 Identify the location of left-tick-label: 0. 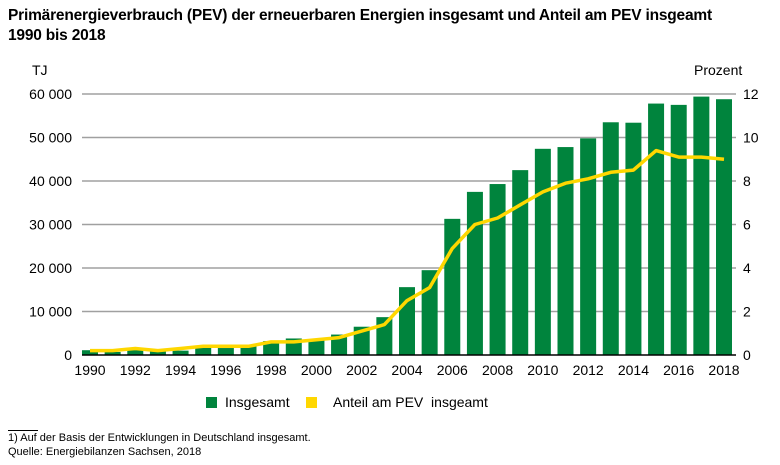
(68, 355).